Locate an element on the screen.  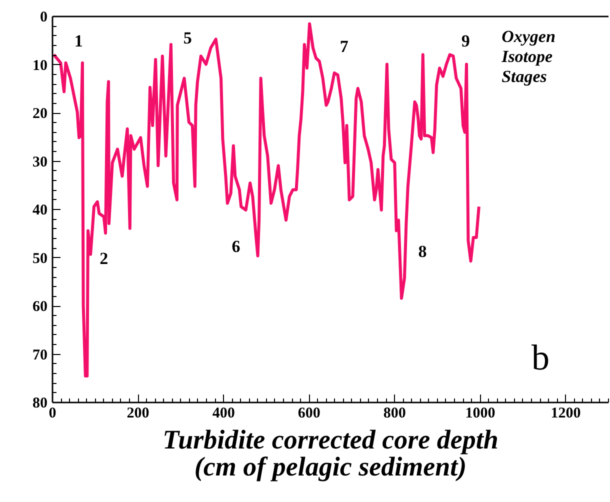
y-tick-label: 20 is located at coordinates (40, 114).